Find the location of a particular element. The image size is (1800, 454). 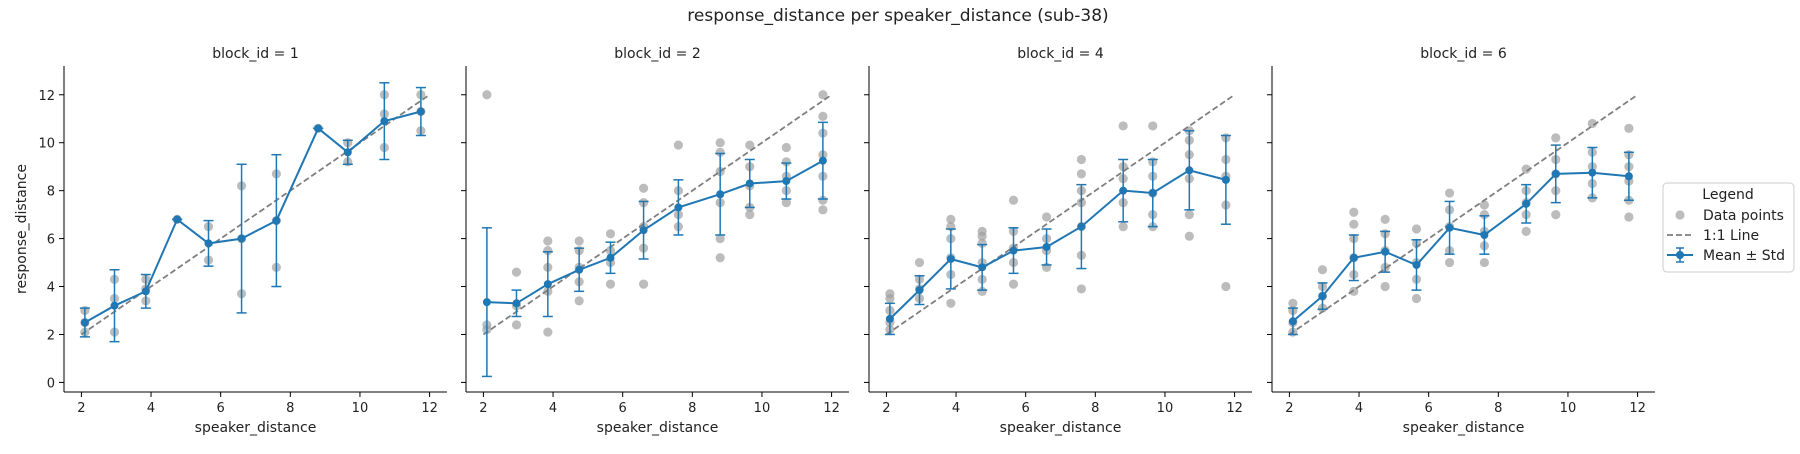

legend-title: Legend is located at coordinates (1727, 195).